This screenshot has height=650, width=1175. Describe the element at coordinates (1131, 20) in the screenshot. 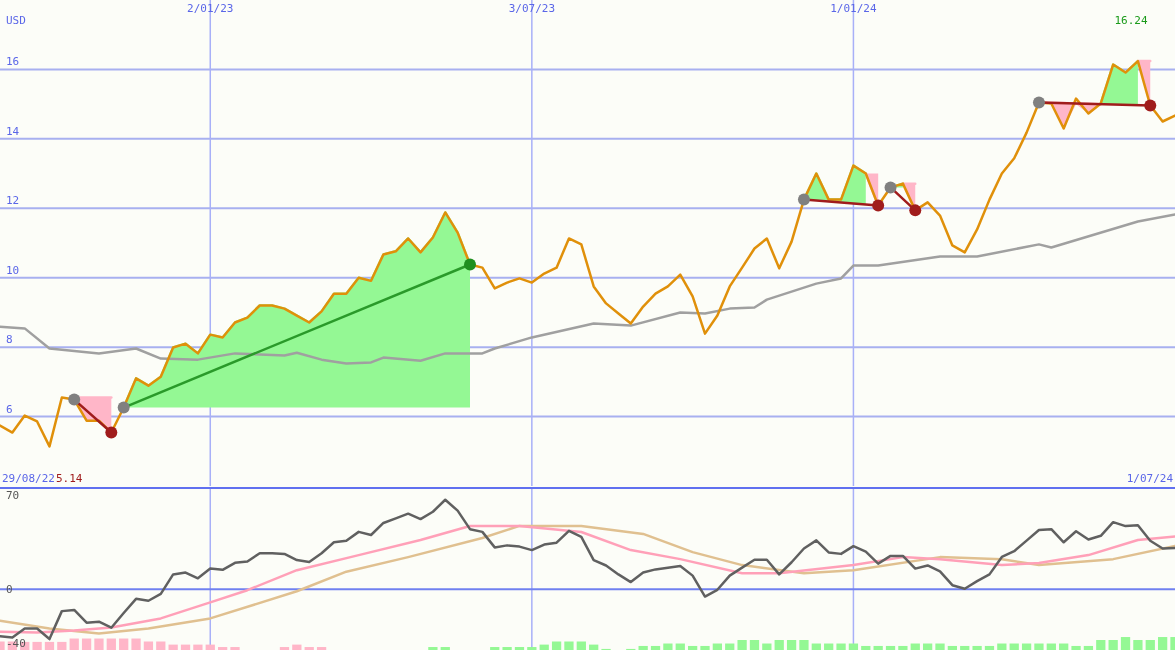

I see `annotation: 16.24` at that location.